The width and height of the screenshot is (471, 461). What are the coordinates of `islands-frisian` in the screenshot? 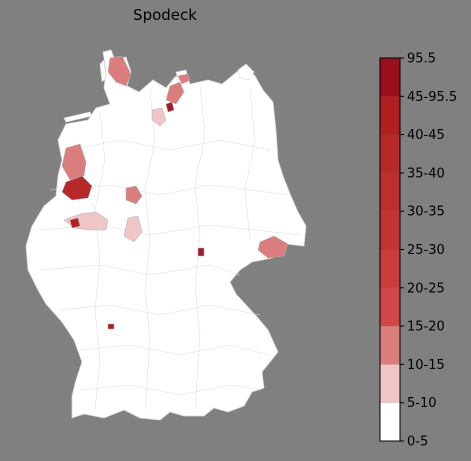 It's located at (78, 117).